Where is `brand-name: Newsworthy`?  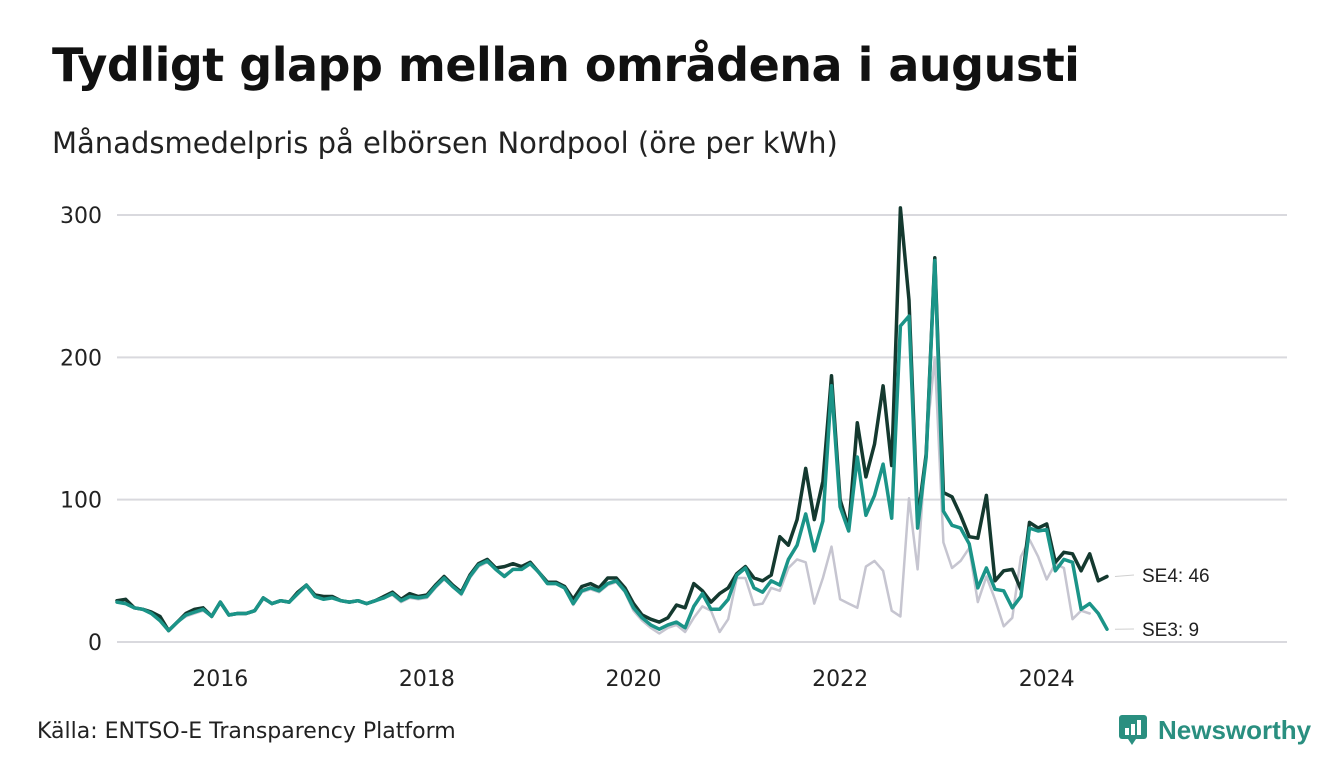
brand-name: Newsworthy is located at coordinates (1235, 729).